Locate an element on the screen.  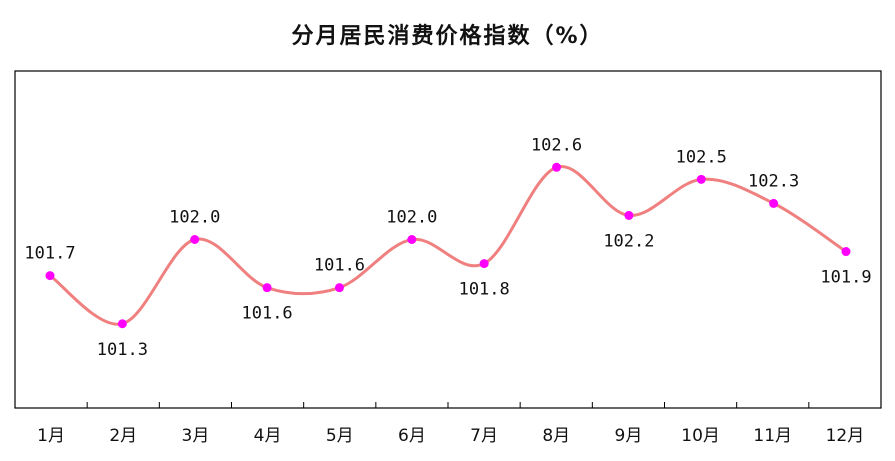
x-tick-label: 1月 is located at coordinates (51, 436).